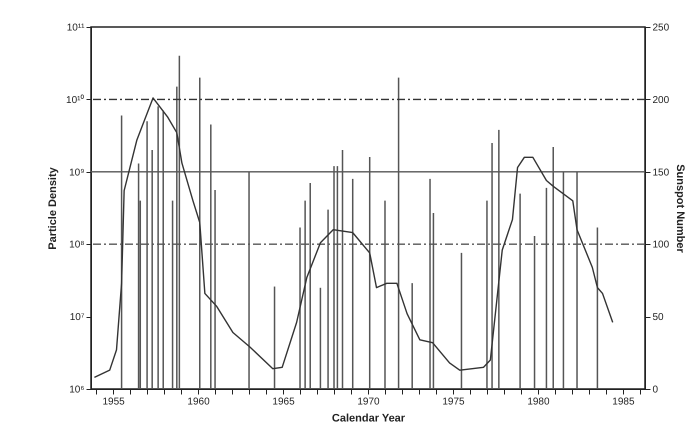 Image resolution: width=697 pixels, height=446 pixels. What do you see at coordinates (53, 208) in the screenshot?
I see `y-axis-title: Particle Density` at bounding box center [53, 208].